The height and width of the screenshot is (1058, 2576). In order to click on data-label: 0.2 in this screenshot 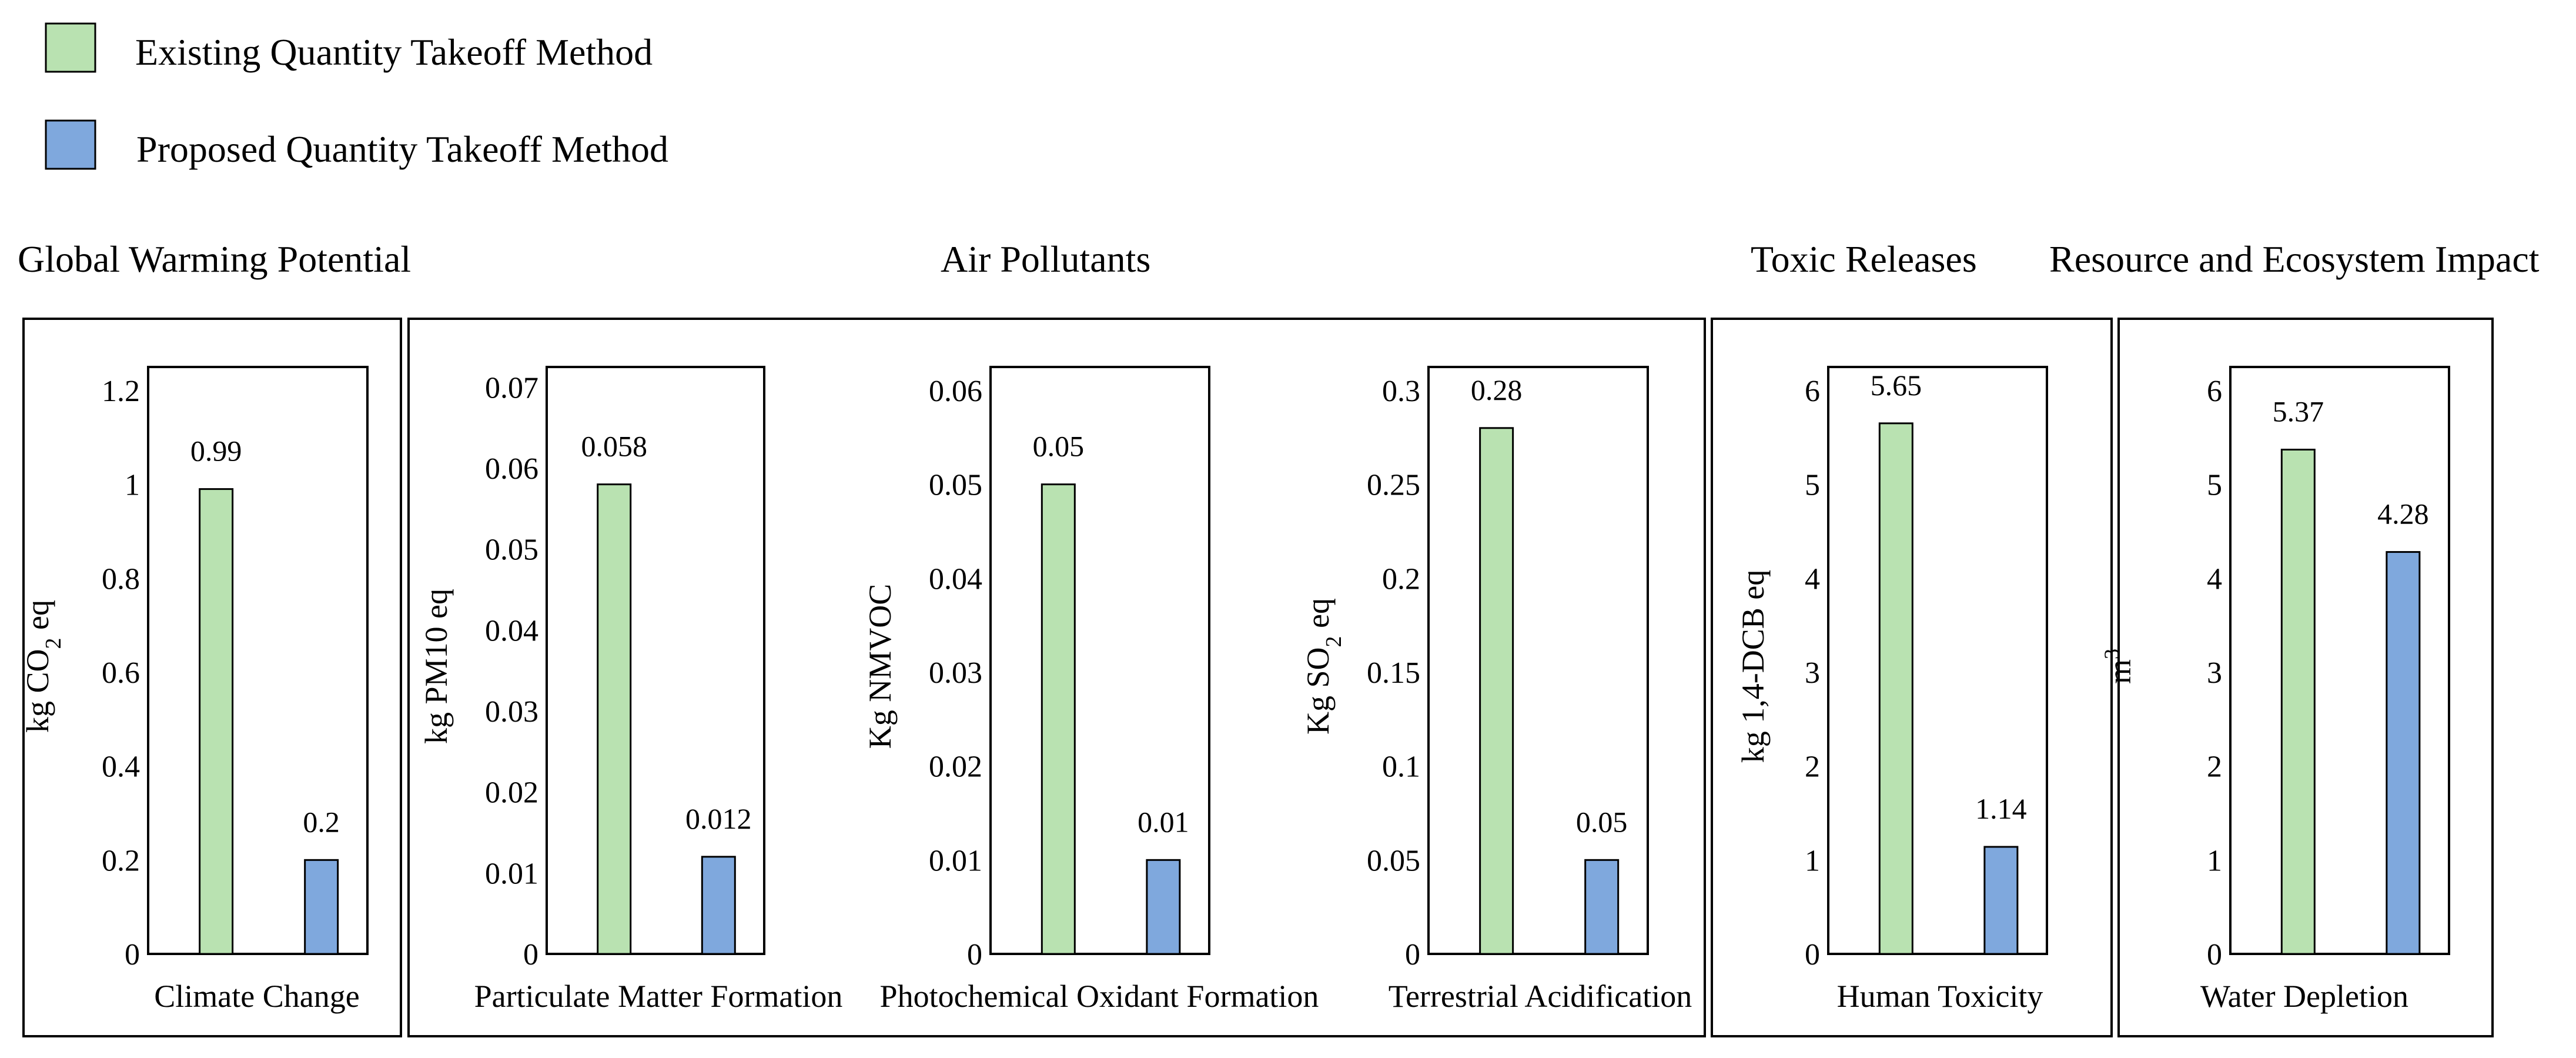, I will do `click(321, 821)`.